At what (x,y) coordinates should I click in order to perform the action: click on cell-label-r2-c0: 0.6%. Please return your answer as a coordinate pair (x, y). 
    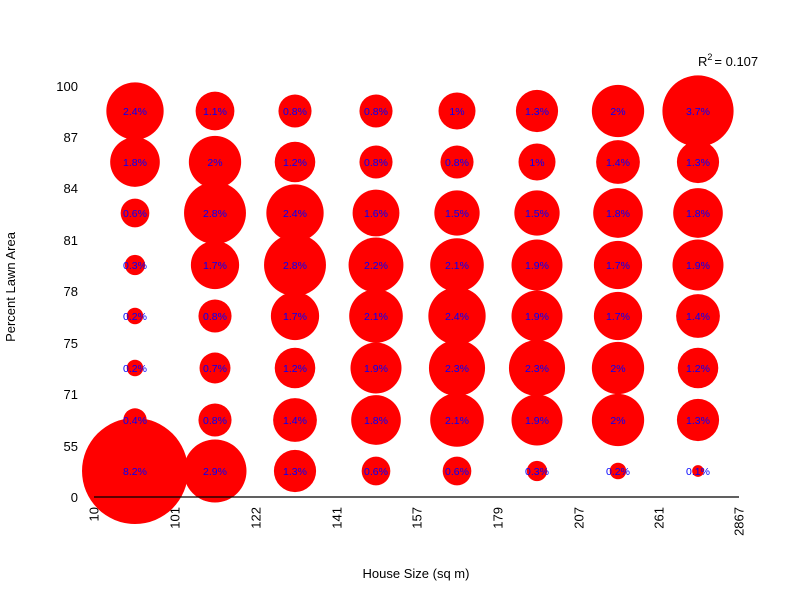
    Looking at the image, I should click on (135, 214).